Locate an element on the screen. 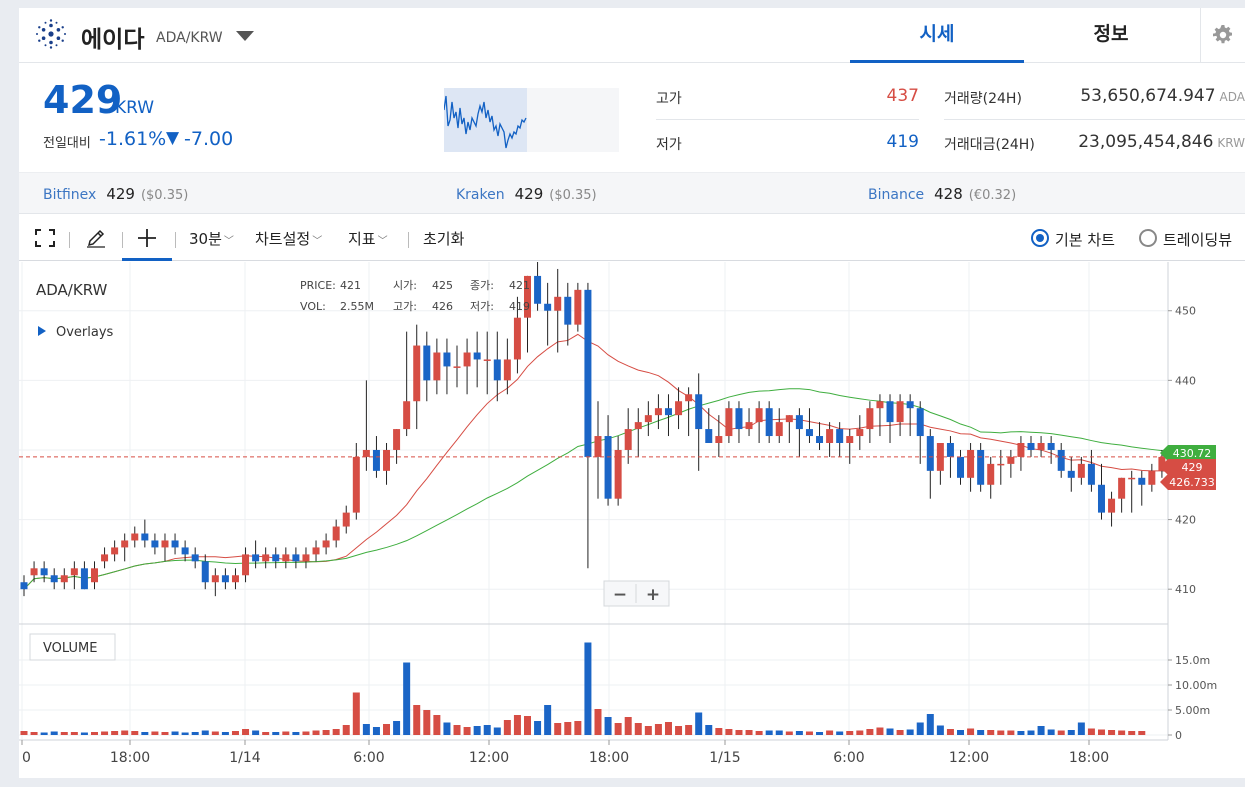  play-icon is located at coordinates (42, 331).